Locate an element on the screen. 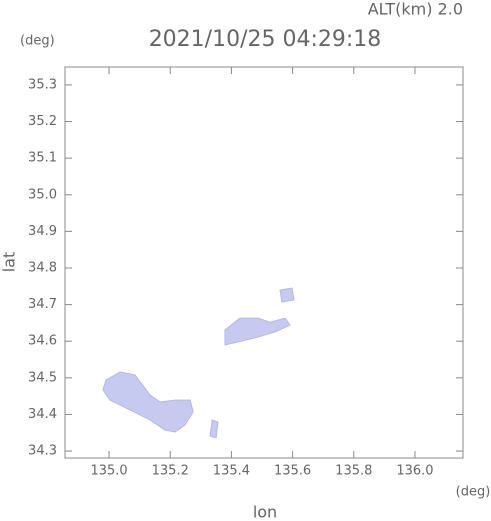 The image size is (491, 521). y-tick-label: 34.8 is located at coordinates (42, 267).